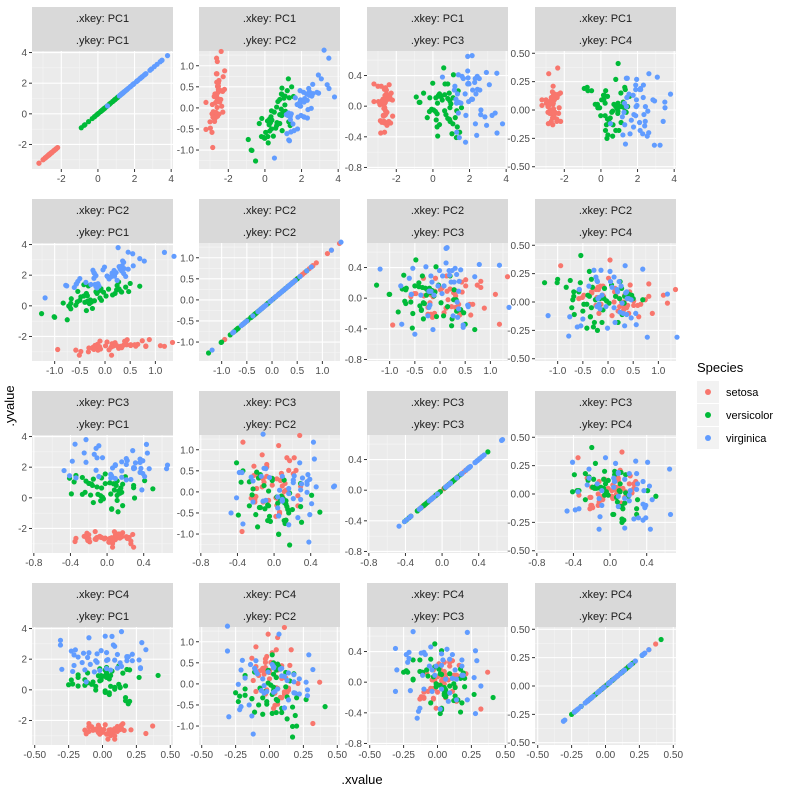 Image resolution: width=795 pixels, height=795 pixels. What do you see at coordinates (269, 233) in the screenshot?
I see `facet-strip-ykey-label: .ykey: PC2` at bounding box center [269, 233].